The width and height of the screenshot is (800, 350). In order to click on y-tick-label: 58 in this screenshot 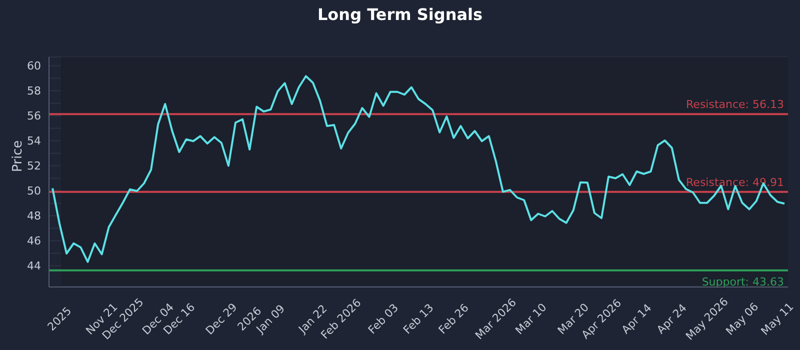, I will do `click(34, 91)`.